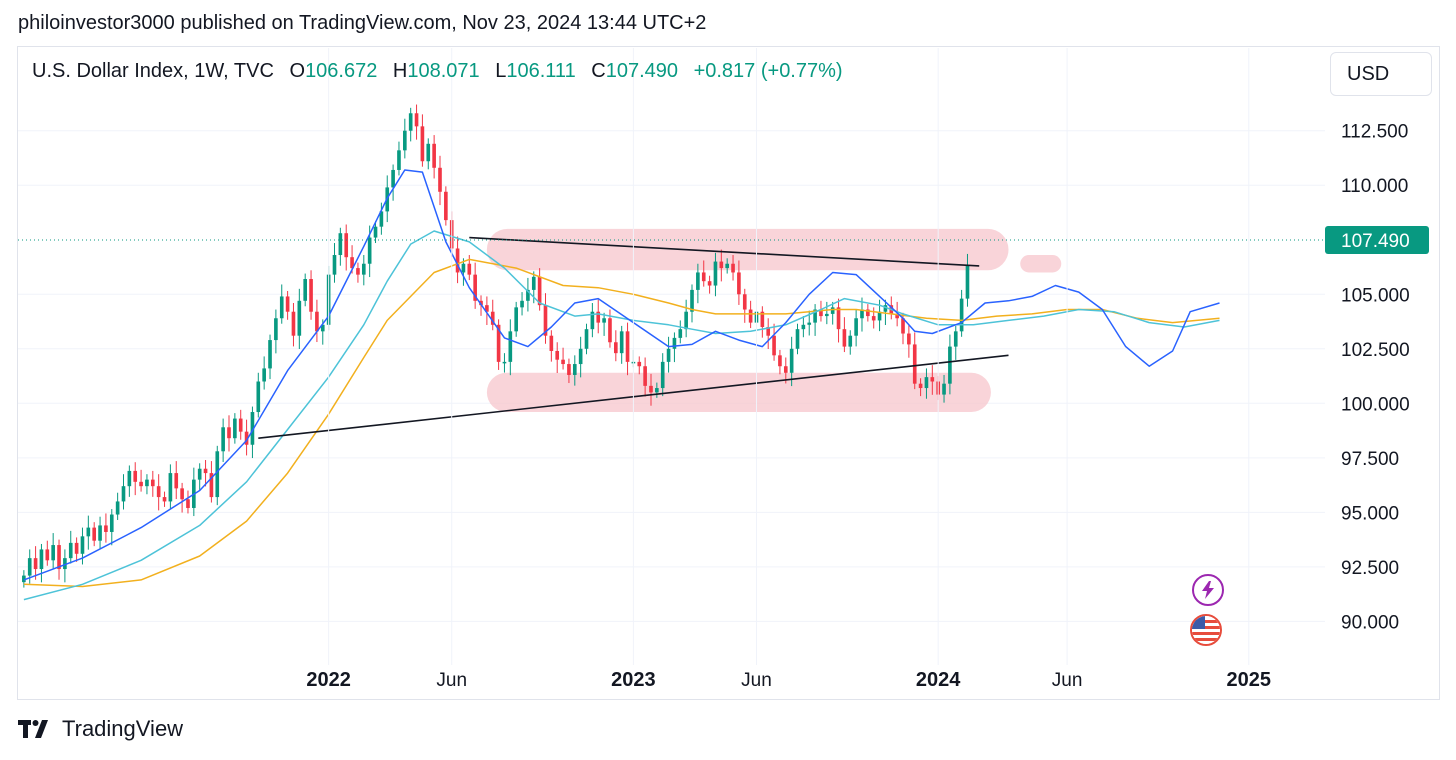  I want to click on open-label: O, so click(297, 71).